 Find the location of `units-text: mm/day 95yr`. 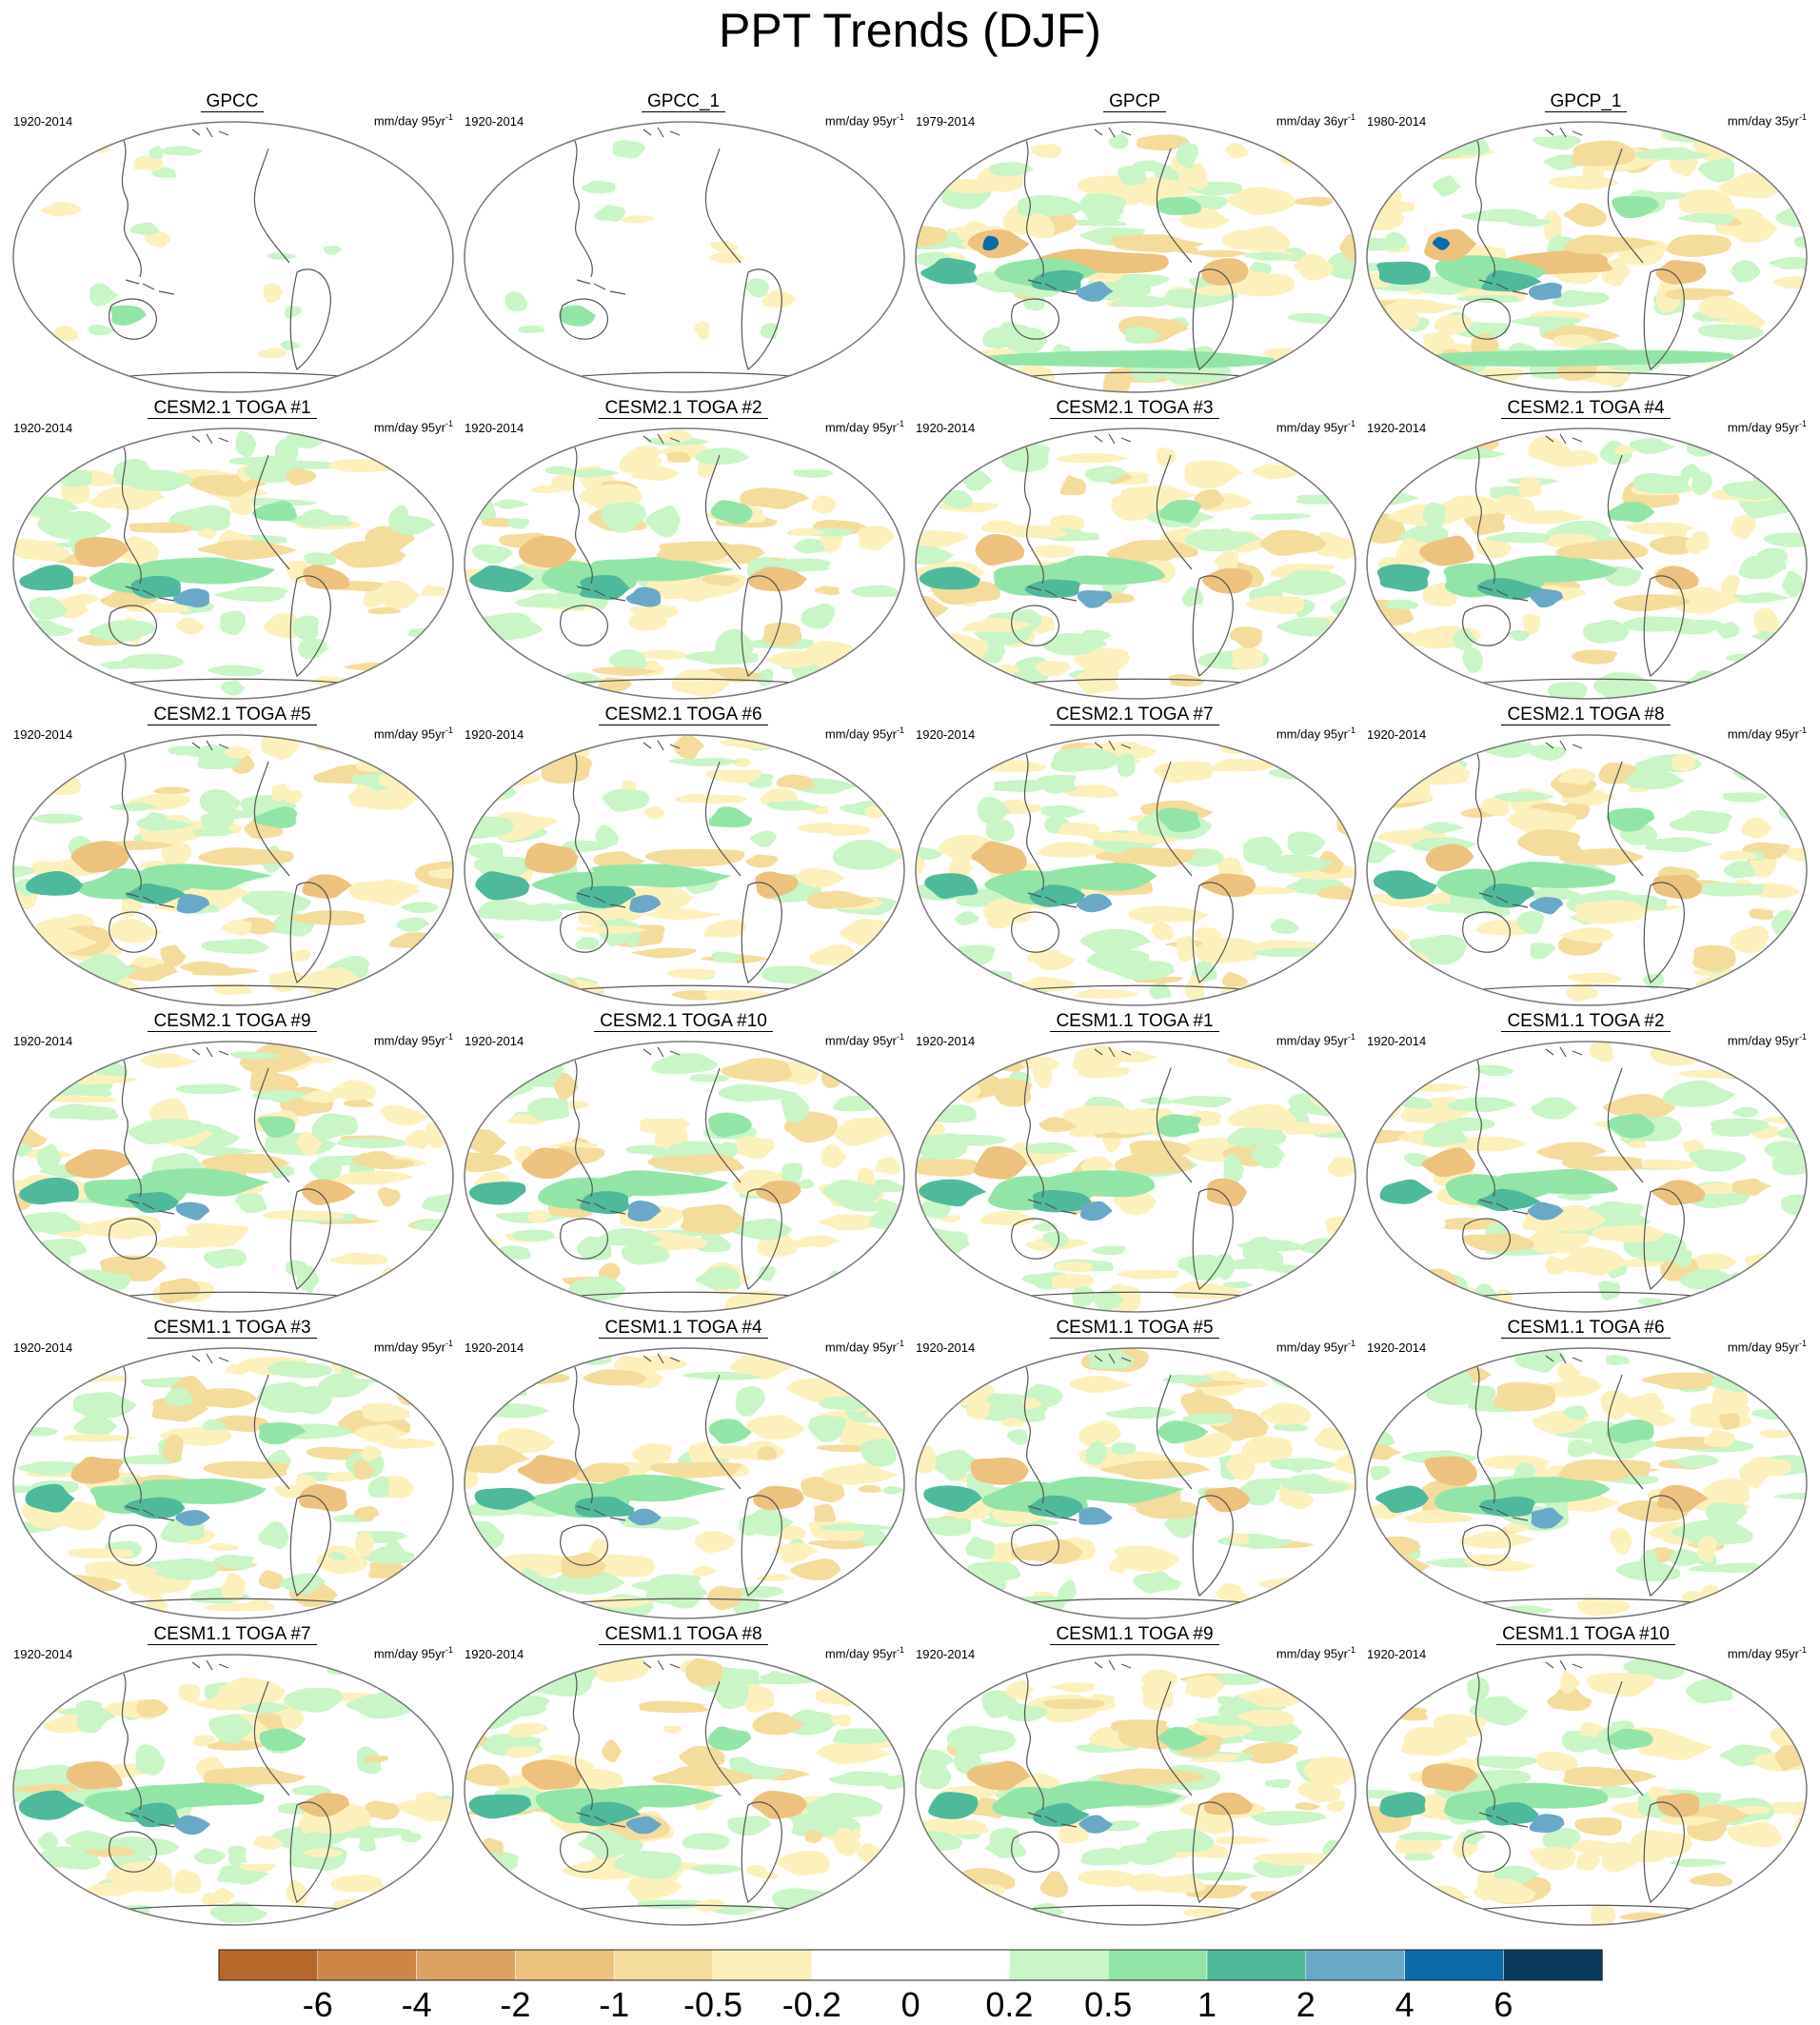

units-text: mm/day 95yr is located at coordinates (409, 121).